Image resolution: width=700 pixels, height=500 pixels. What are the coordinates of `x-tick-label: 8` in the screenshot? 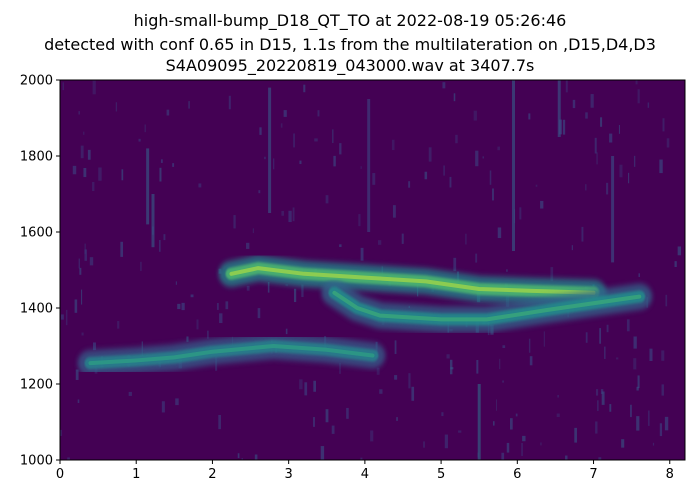 It's located at (670, 474).